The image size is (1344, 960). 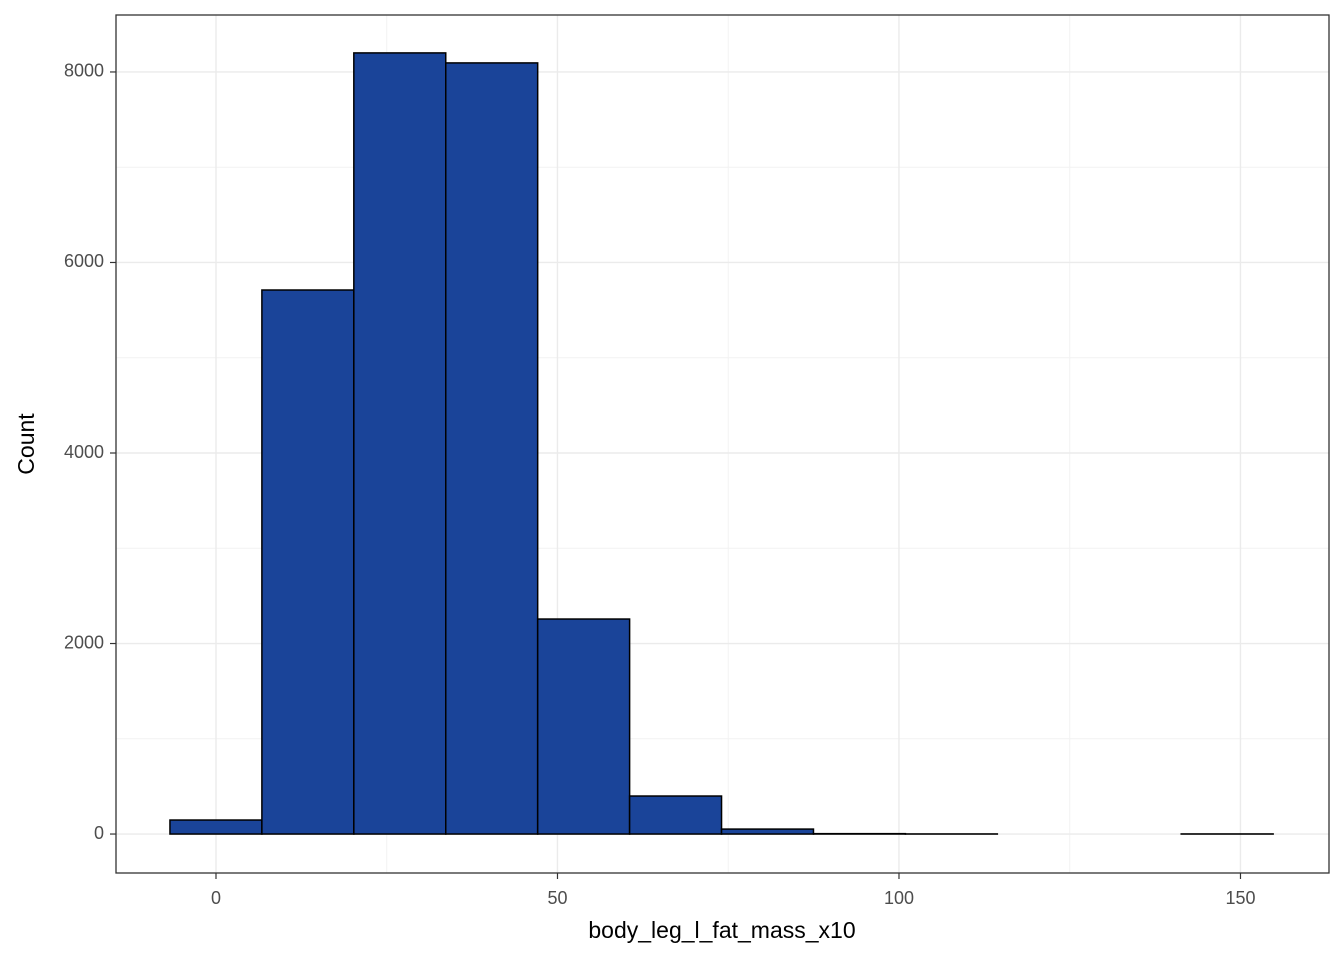 I want to click on y-tick-label: 8000, so click(x=84, y=71).